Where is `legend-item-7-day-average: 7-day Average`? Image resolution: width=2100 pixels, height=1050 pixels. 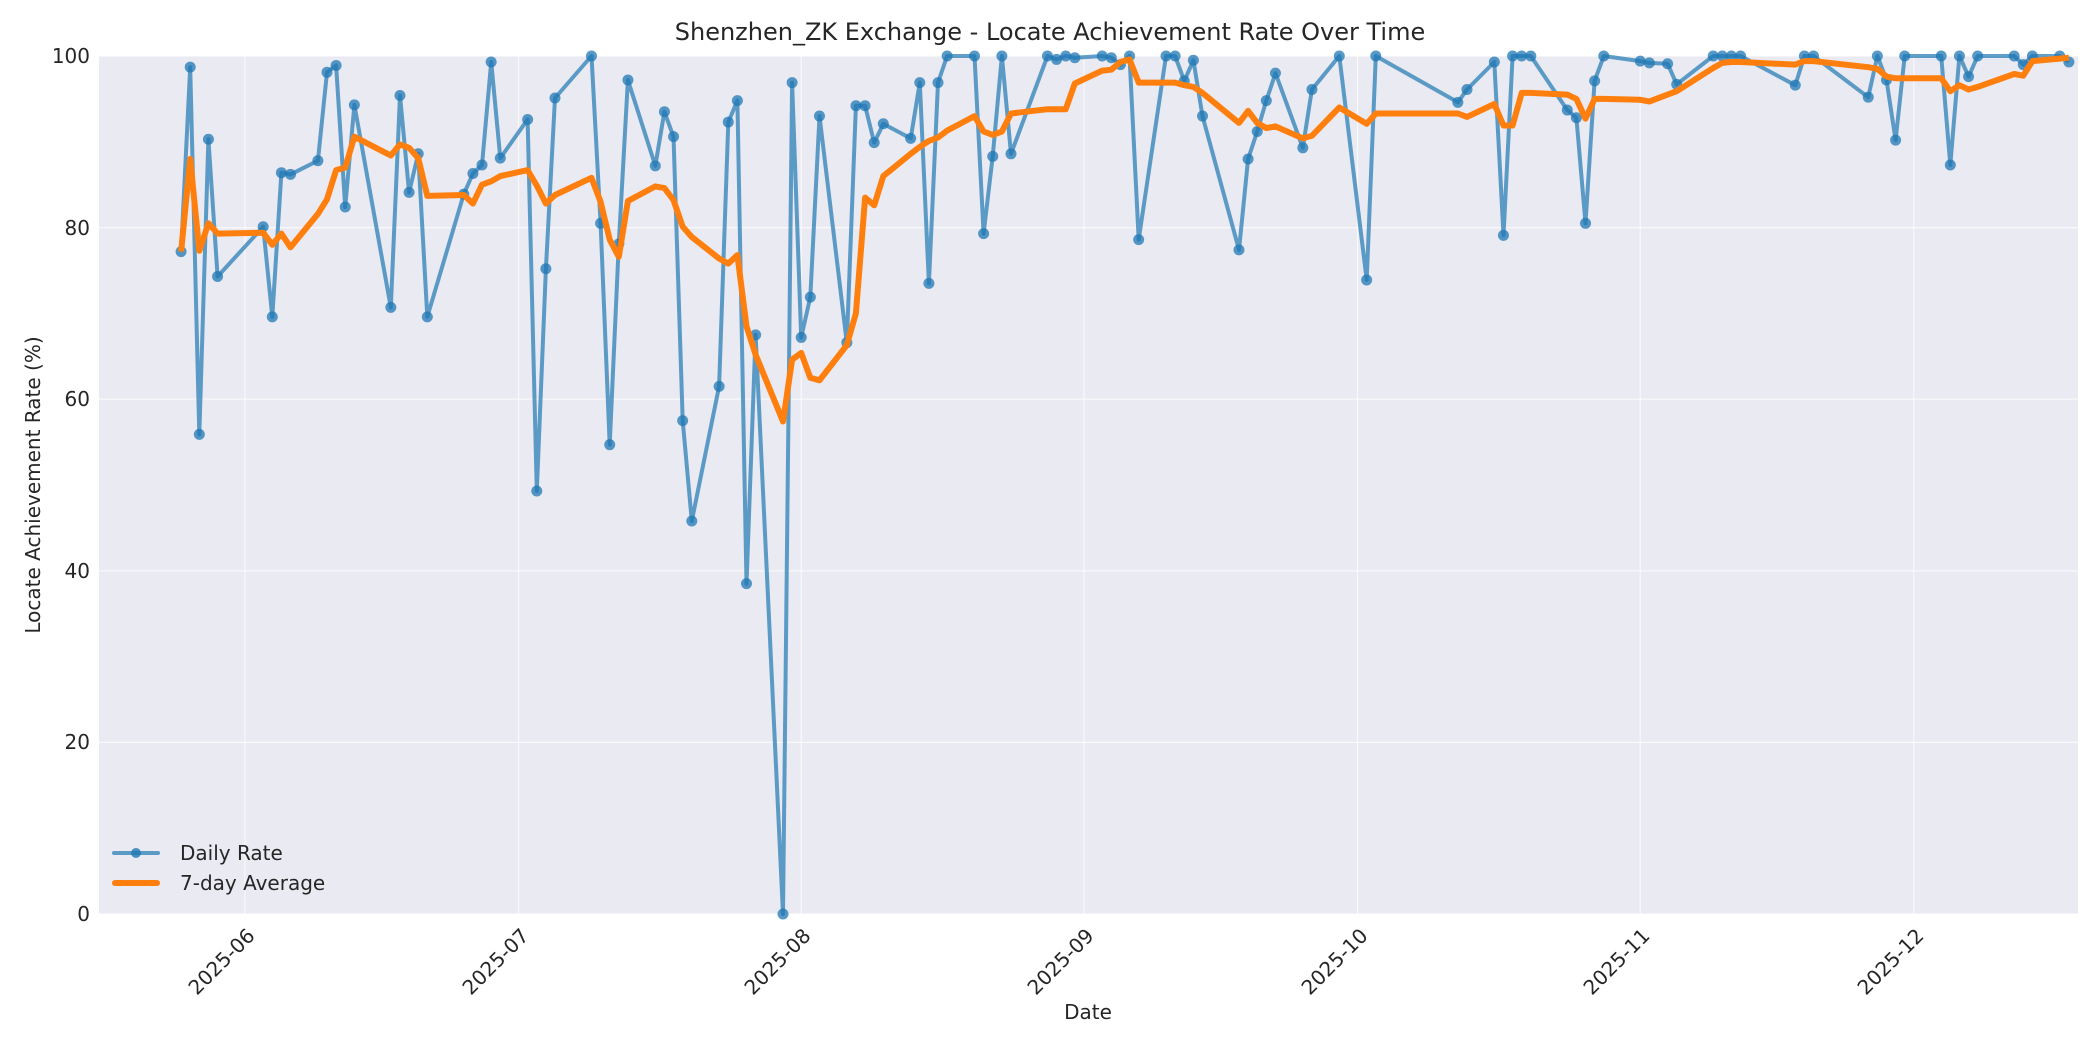 legend-item-7-day-average: 7-day Average is located at coordinates (218, 883).